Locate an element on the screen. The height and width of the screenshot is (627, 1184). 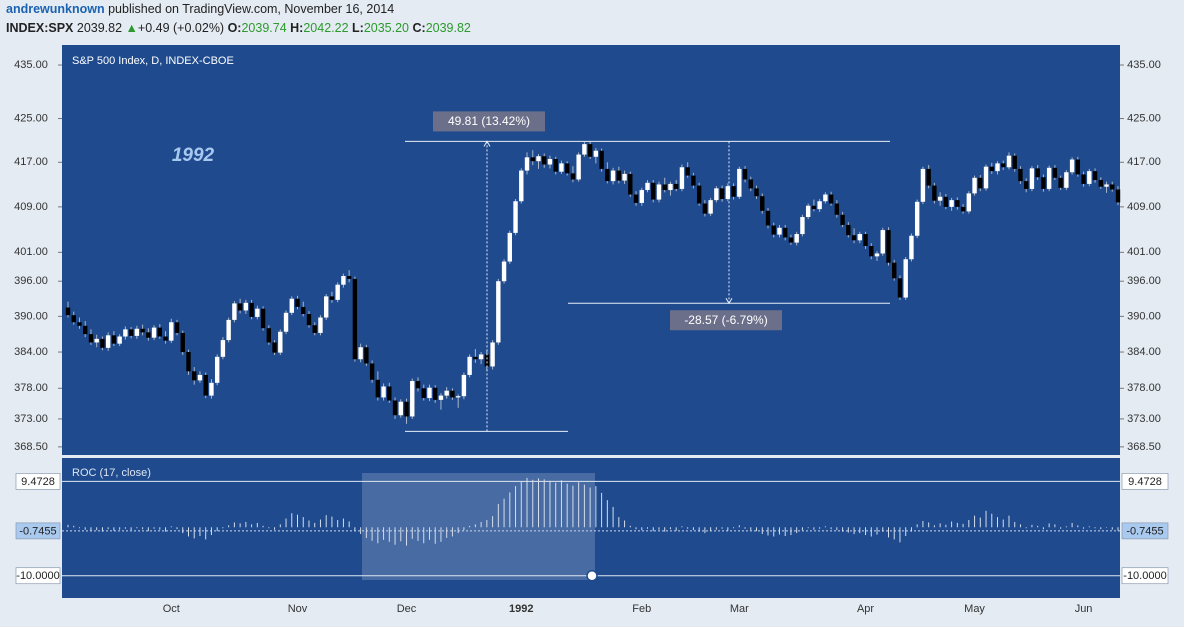
x-tick-label: Oct is located at coordinates (171, 609).